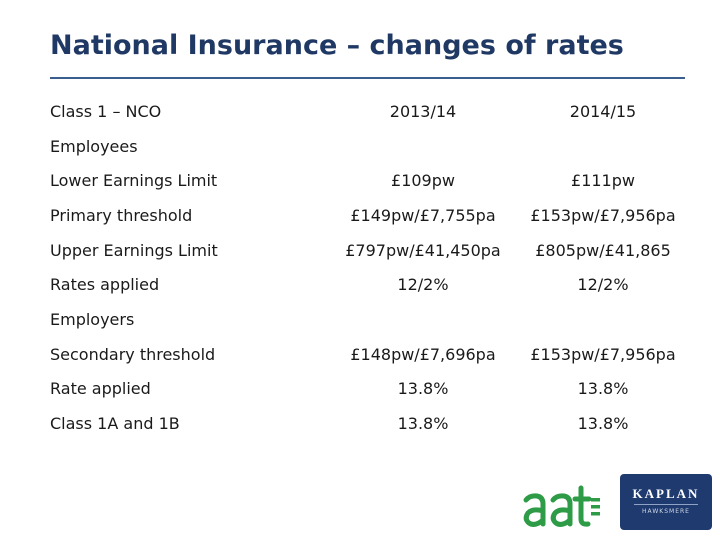 The width and height of the screenshot is (720, 540). I want to click on cell-2013-14: £148pw/£7,696pa, so click(423, 354).